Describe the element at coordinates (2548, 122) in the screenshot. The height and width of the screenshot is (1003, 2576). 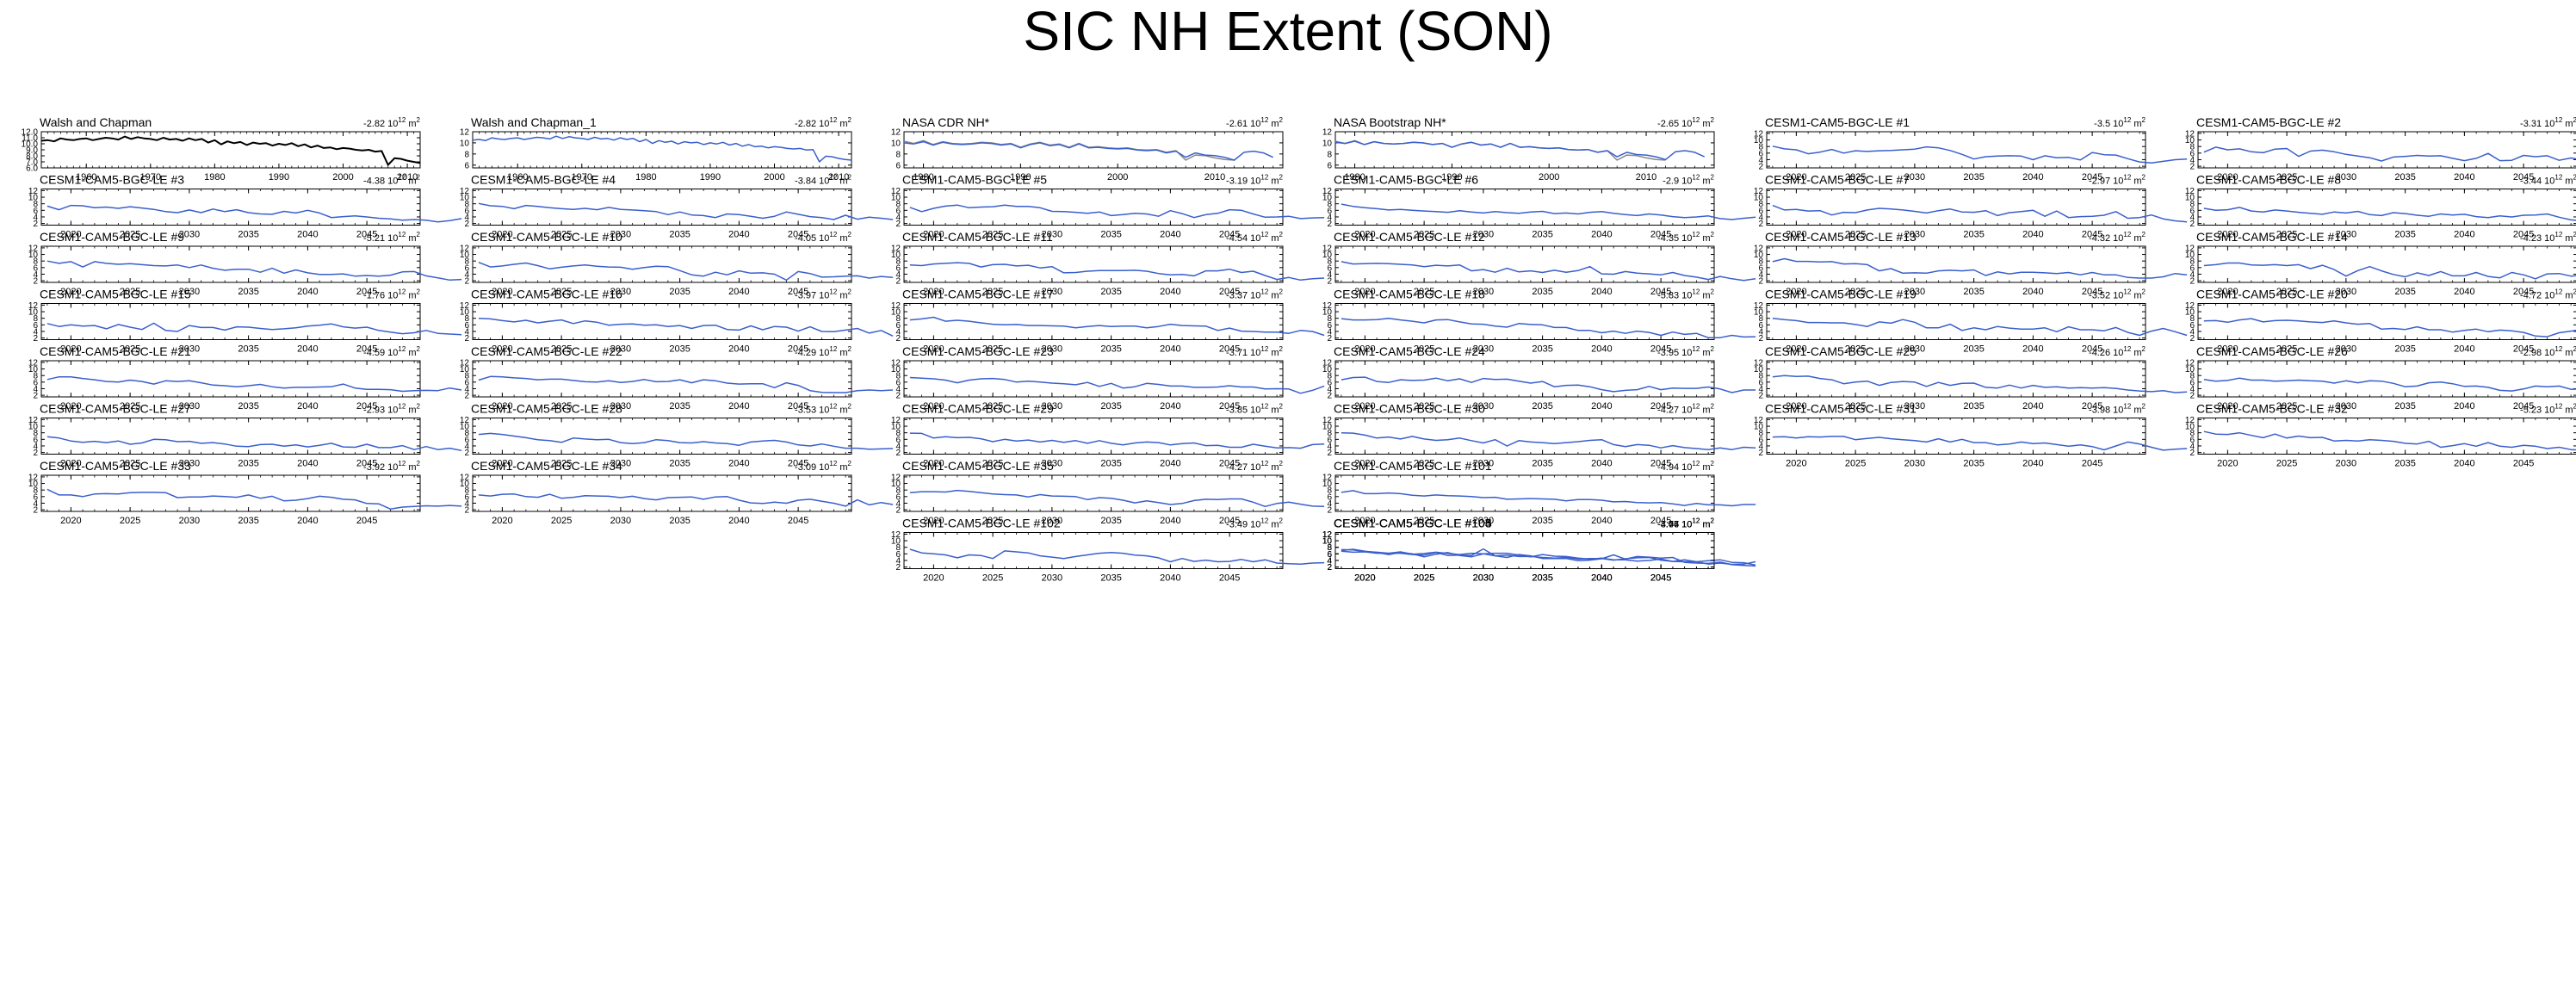
I see `trend-label: -3.31 1012 m2` at that location.